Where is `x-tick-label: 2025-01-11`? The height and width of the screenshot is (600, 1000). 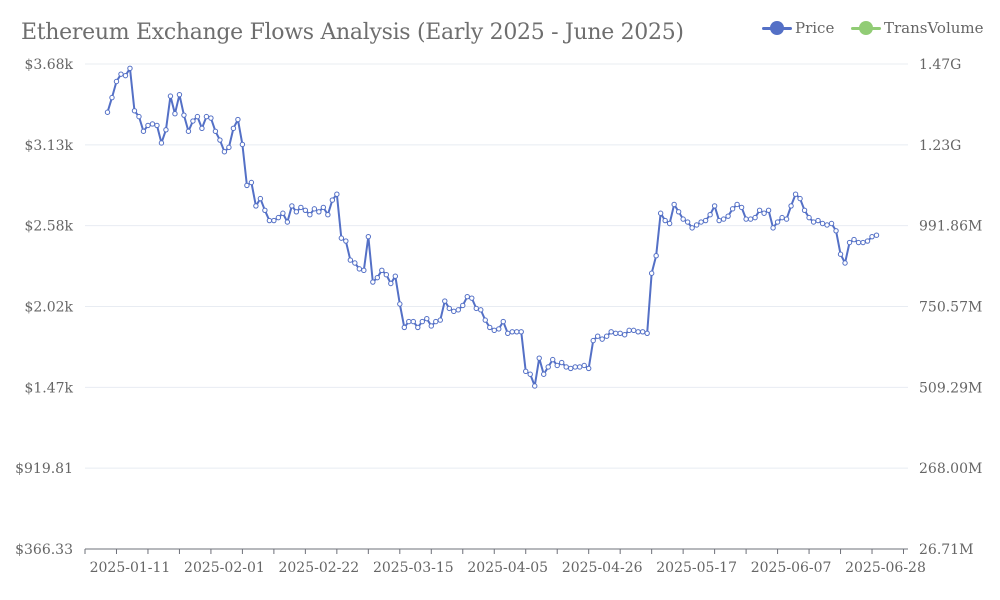
x-tick-label: 2025-01-11 is located at coordinates (130, 568).